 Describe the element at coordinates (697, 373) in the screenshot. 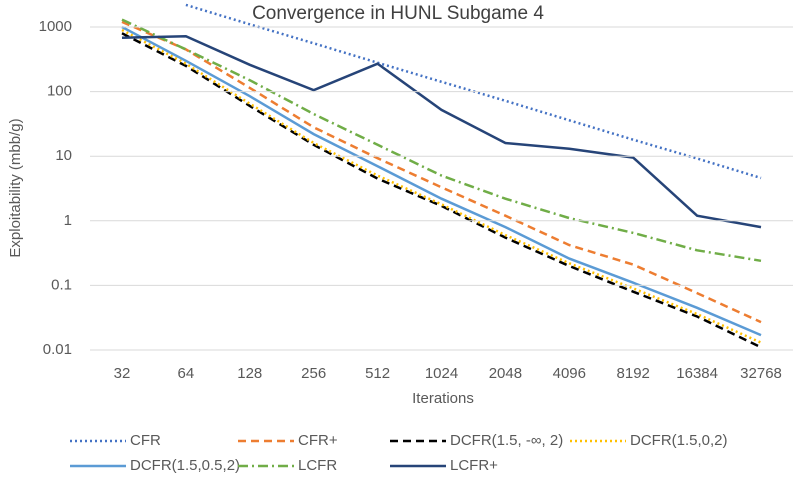

I see `x-tick-label: 16384` at that location.